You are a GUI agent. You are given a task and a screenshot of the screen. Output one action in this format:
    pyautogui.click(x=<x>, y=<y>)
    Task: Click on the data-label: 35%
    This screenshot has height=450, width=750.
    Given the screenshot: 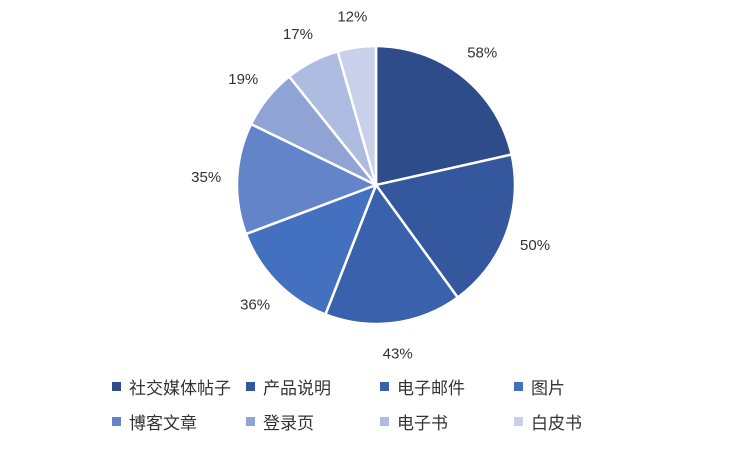 What is the action you would take?
    pyautogui.click(x=206, y=177)
    